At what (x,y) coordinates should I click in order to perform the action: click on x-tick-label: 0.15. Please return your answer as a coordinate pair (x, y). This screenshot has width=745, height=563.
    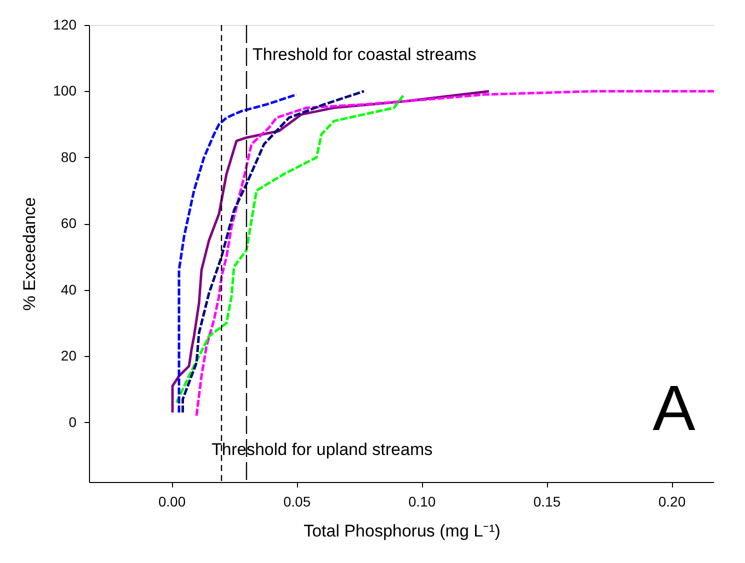
    Looking at the image, I should click on (547, 502).